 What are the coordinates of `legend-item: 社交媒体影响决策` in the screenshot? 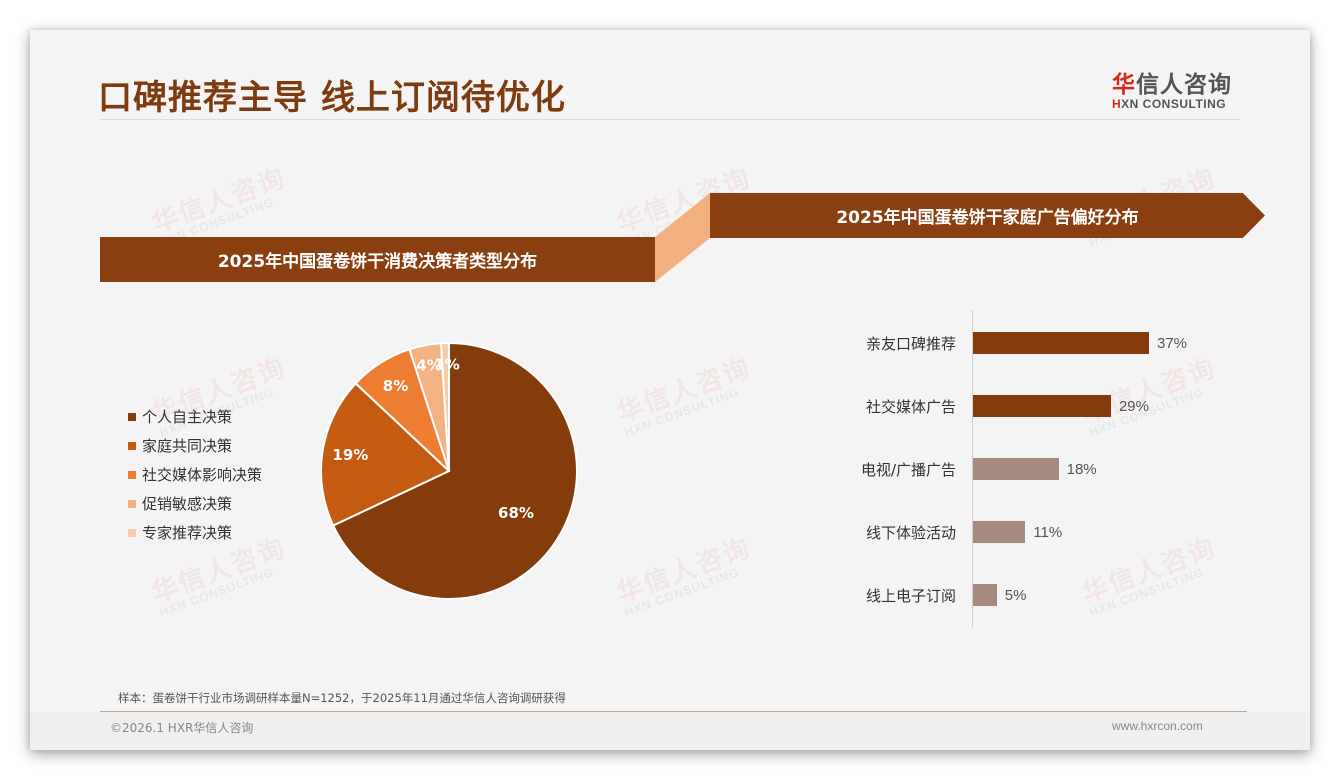 It's located at (195, 474).